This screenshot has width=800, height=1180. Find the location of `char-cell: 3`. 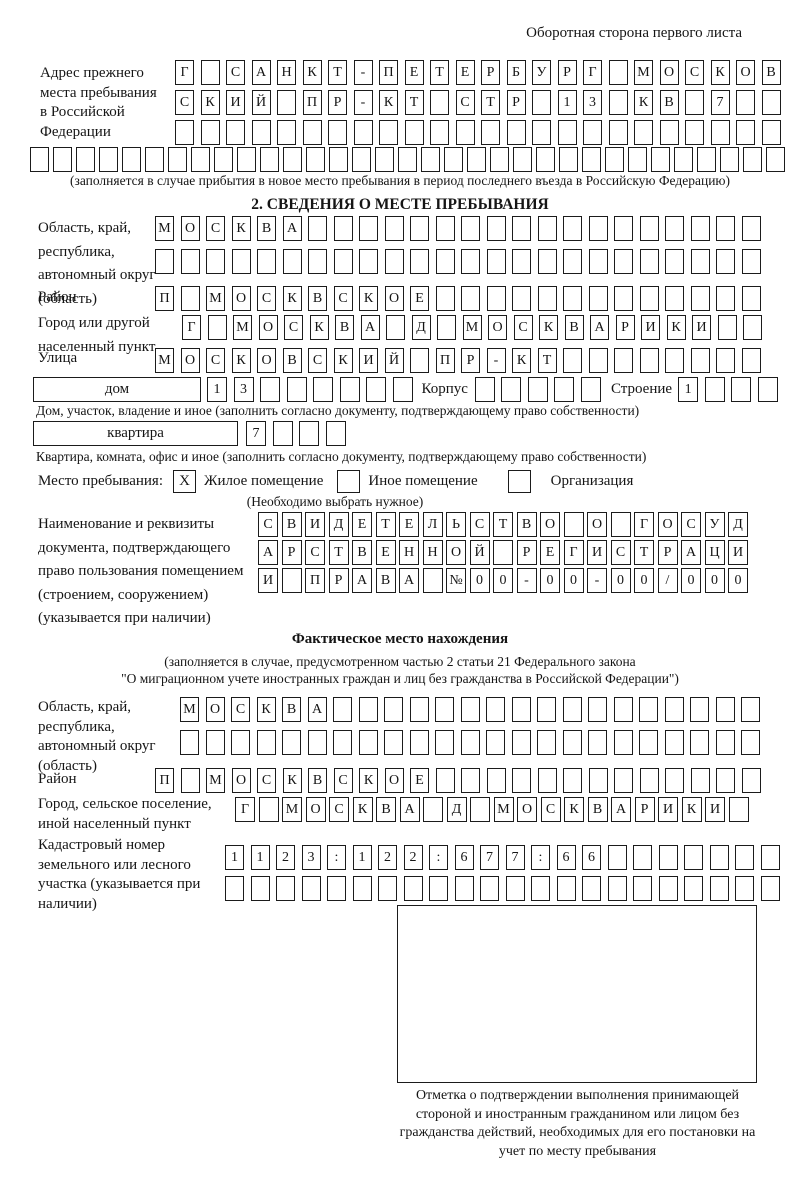

char-cell: 3 is located at coordinates (592, 102).